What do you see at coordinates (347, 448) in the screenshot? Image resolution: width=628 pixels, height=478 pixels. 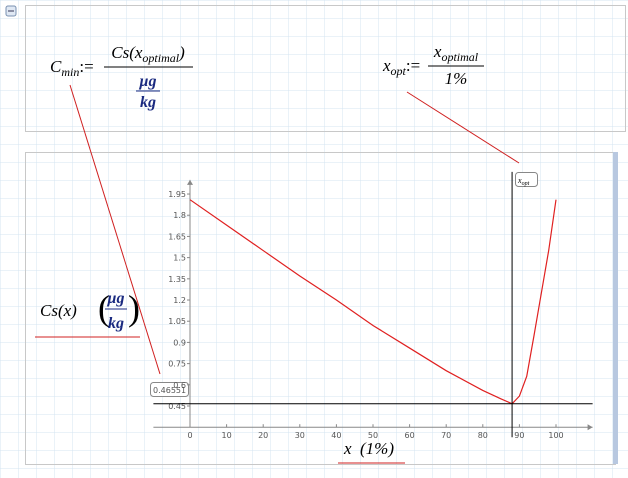 I see `x-axis-label: x` at bounding box center [347, 448].